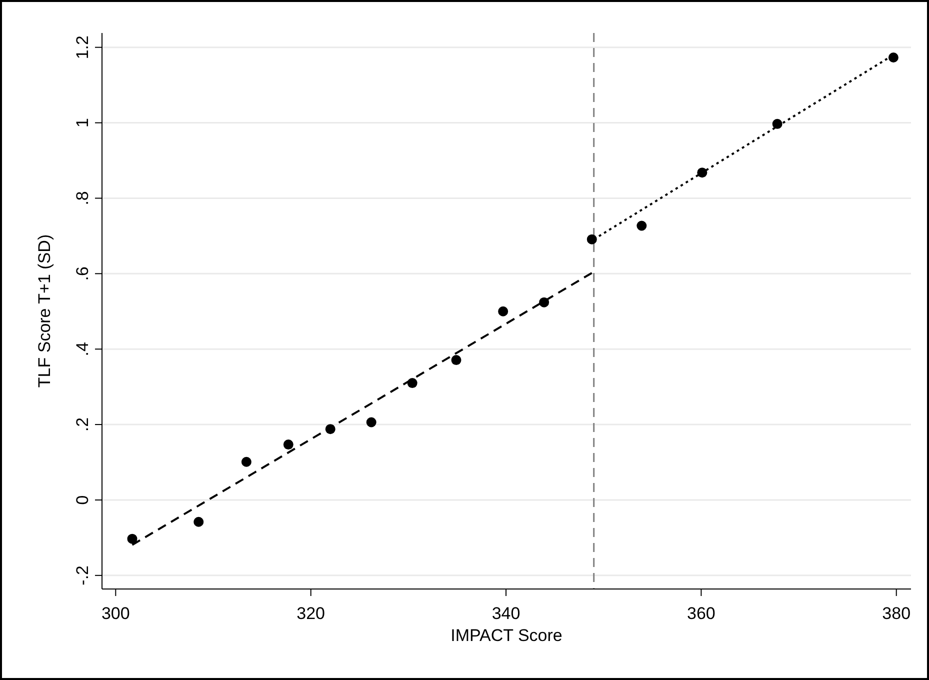  What do you see at coordinates (82, 48) in the screenshot?
I see `y-tick-label: 1.2` at bounding box center [82, 48].